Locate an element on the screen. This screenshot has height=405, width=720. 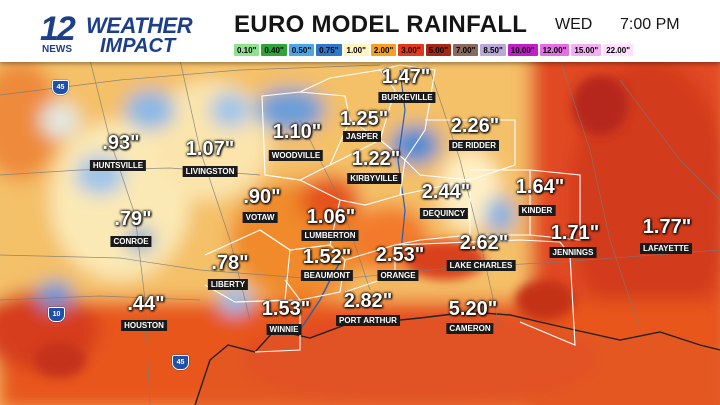
city-label: LUMBERTON is located at coordinates (330, 235).